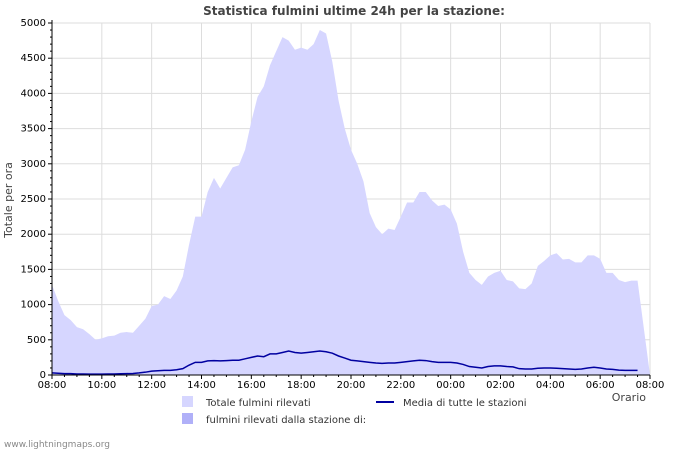 Image resolution: width=700 pixels, height=450 pixels. I want to click on data-lines, so click(344, 362).